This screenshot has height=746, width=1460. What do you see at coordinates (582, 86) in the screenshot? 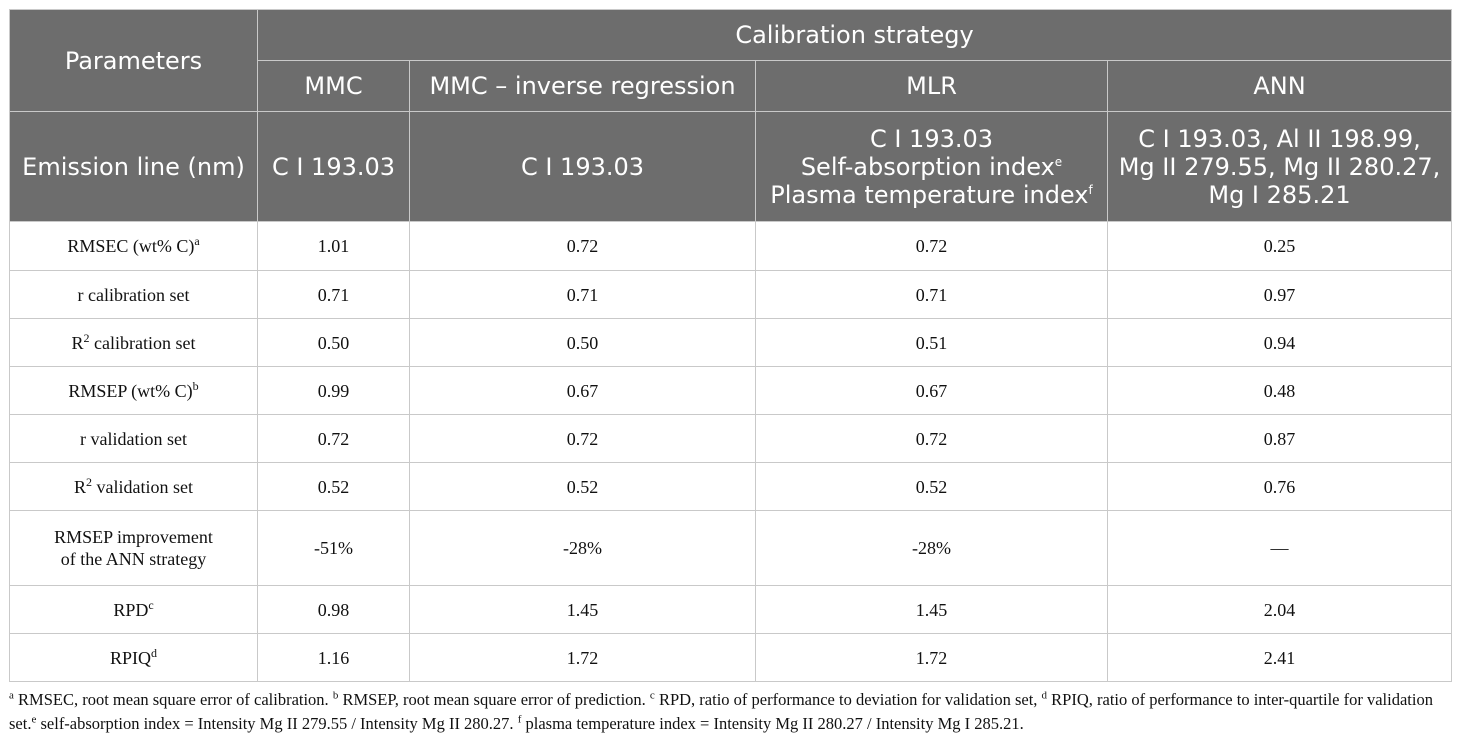
I see `header-mmc-inverse-regression: MMC – inverse regression` at bounding box center [582, 86].